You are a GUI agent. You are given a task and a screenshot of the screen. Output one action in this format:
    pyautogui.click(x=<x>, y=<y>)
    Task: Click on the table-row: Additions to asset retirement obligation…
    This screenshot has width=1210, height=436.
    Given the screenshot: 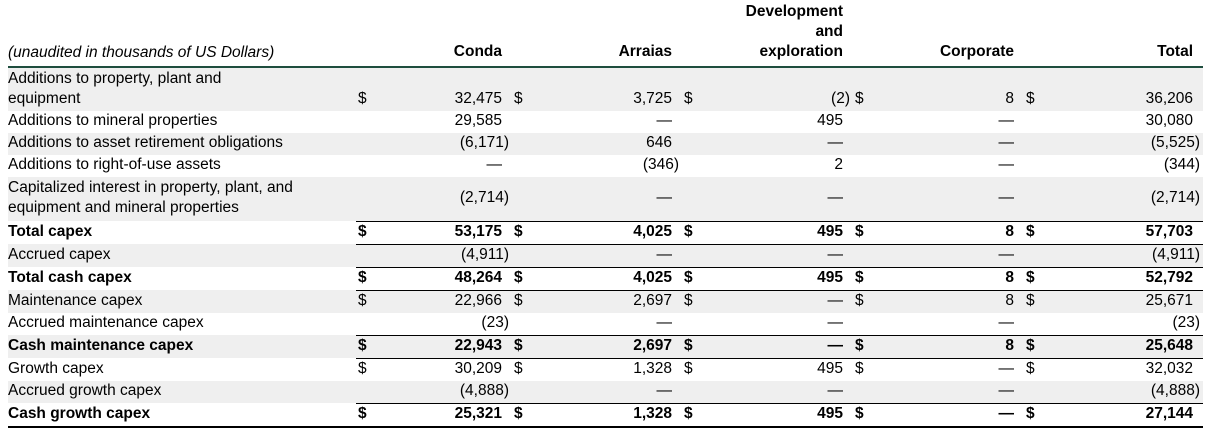 What is the action you would take?
    pyautogui.click(x=606, y=144)
    